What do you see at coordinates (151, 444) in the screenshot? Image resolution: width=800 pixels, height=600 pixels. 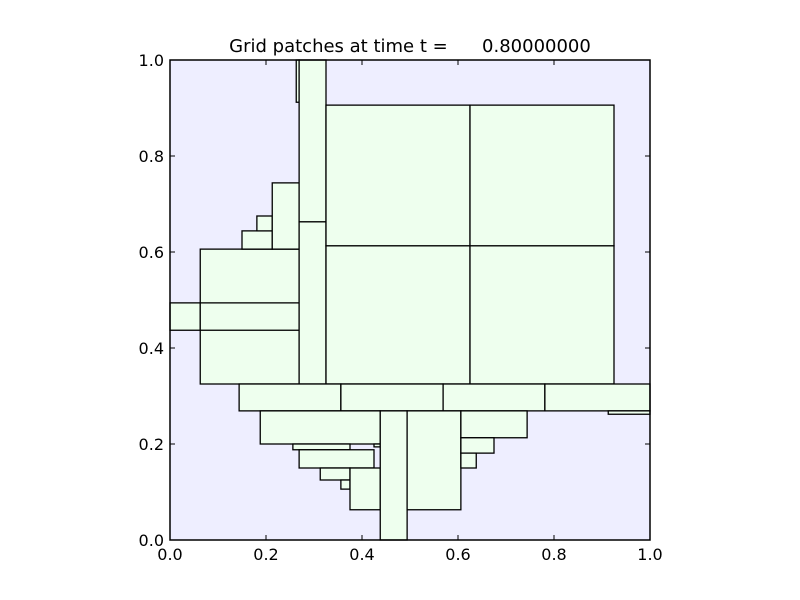 I see `y-tick-label: 0.2` at bounding box center [151, 444].